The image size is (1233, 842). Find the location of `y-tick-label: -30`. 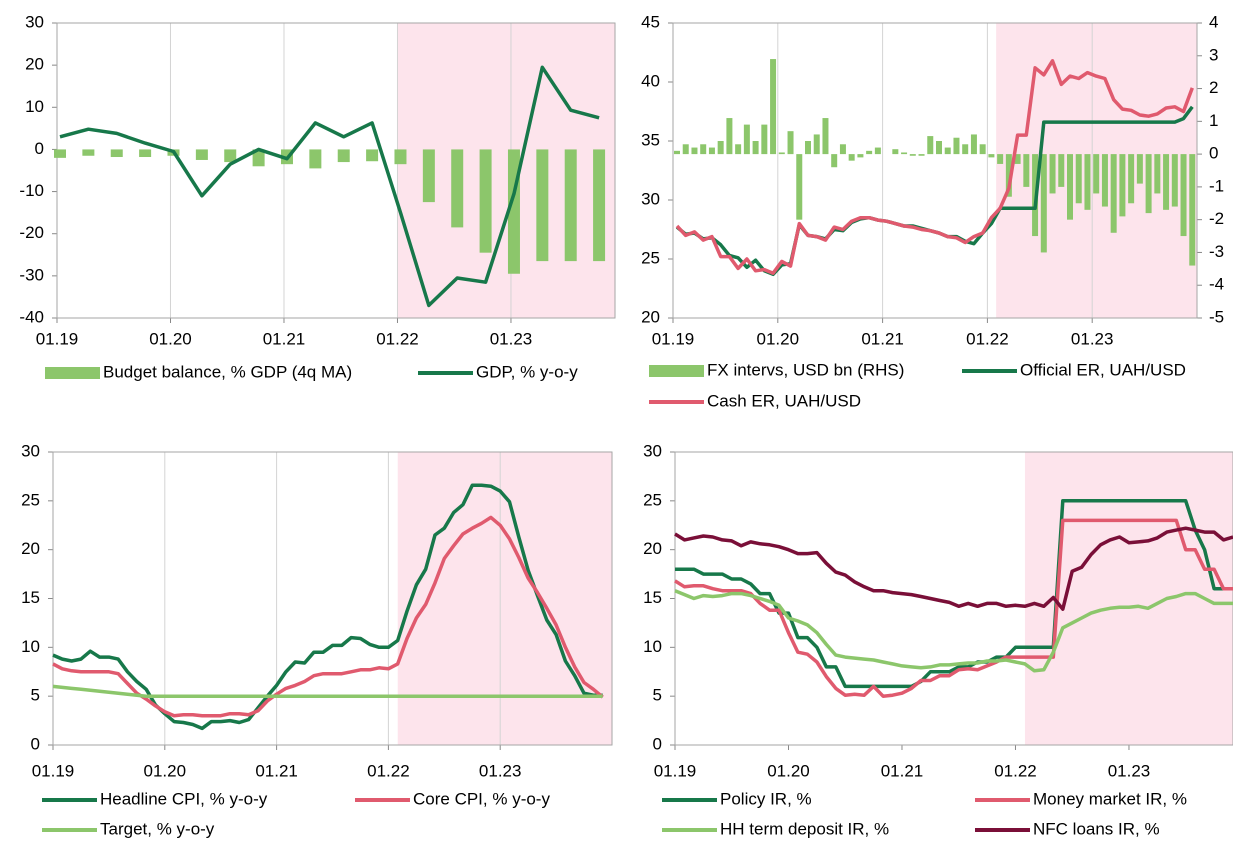

y-tick-label: -30 is located at coordinates (31, 274).